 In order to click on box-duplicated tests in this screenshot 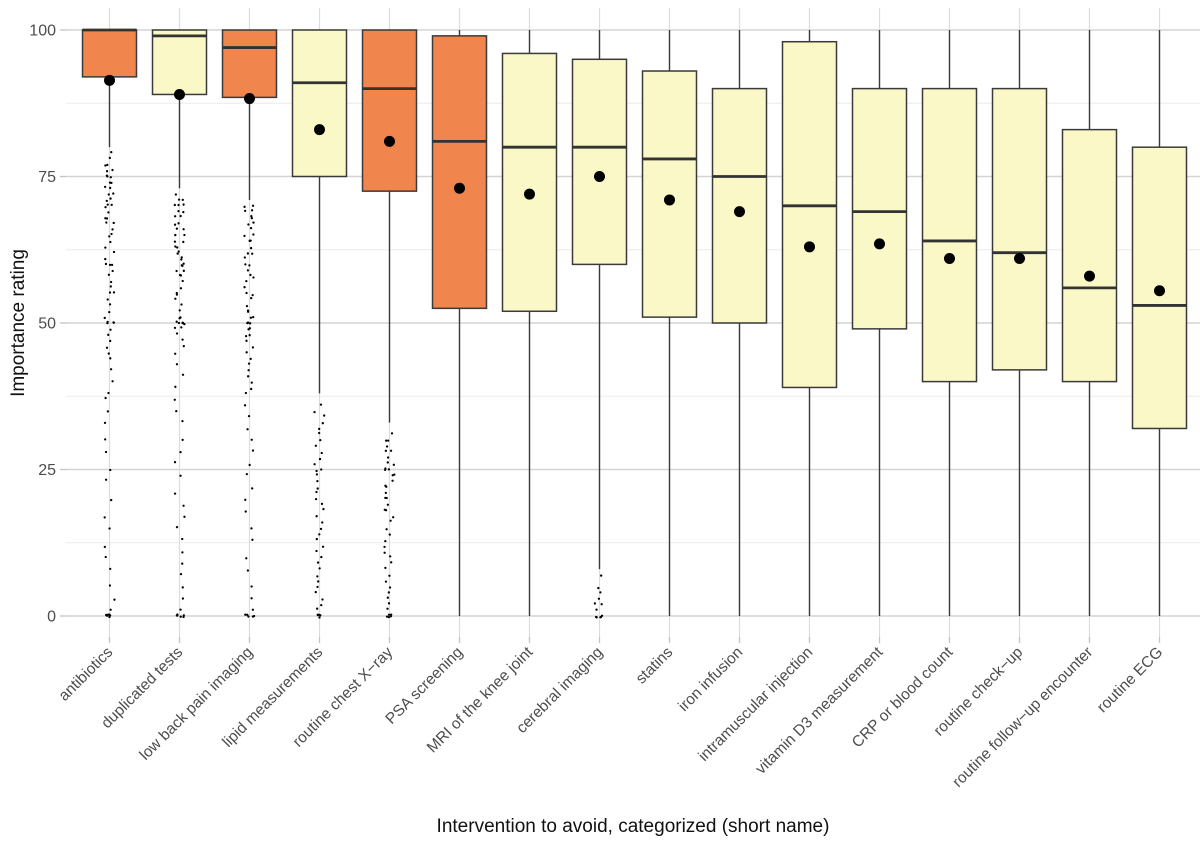, I will do `click(179, 62)`.